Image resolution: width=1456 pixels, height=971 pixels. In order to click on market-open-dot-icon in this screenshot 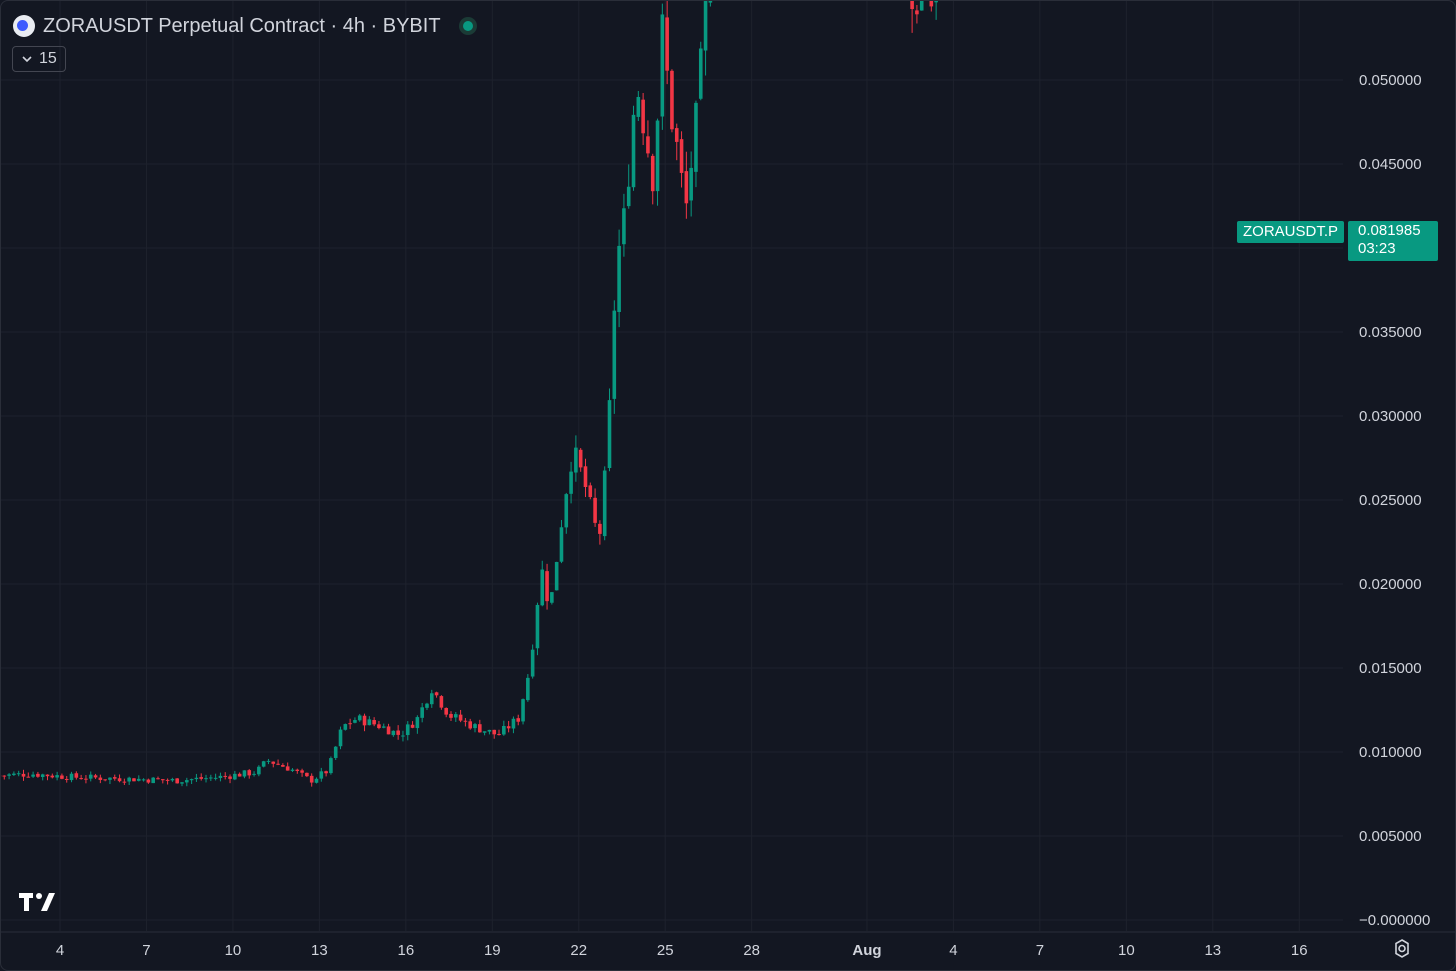, I will do `click(467, 26)`.